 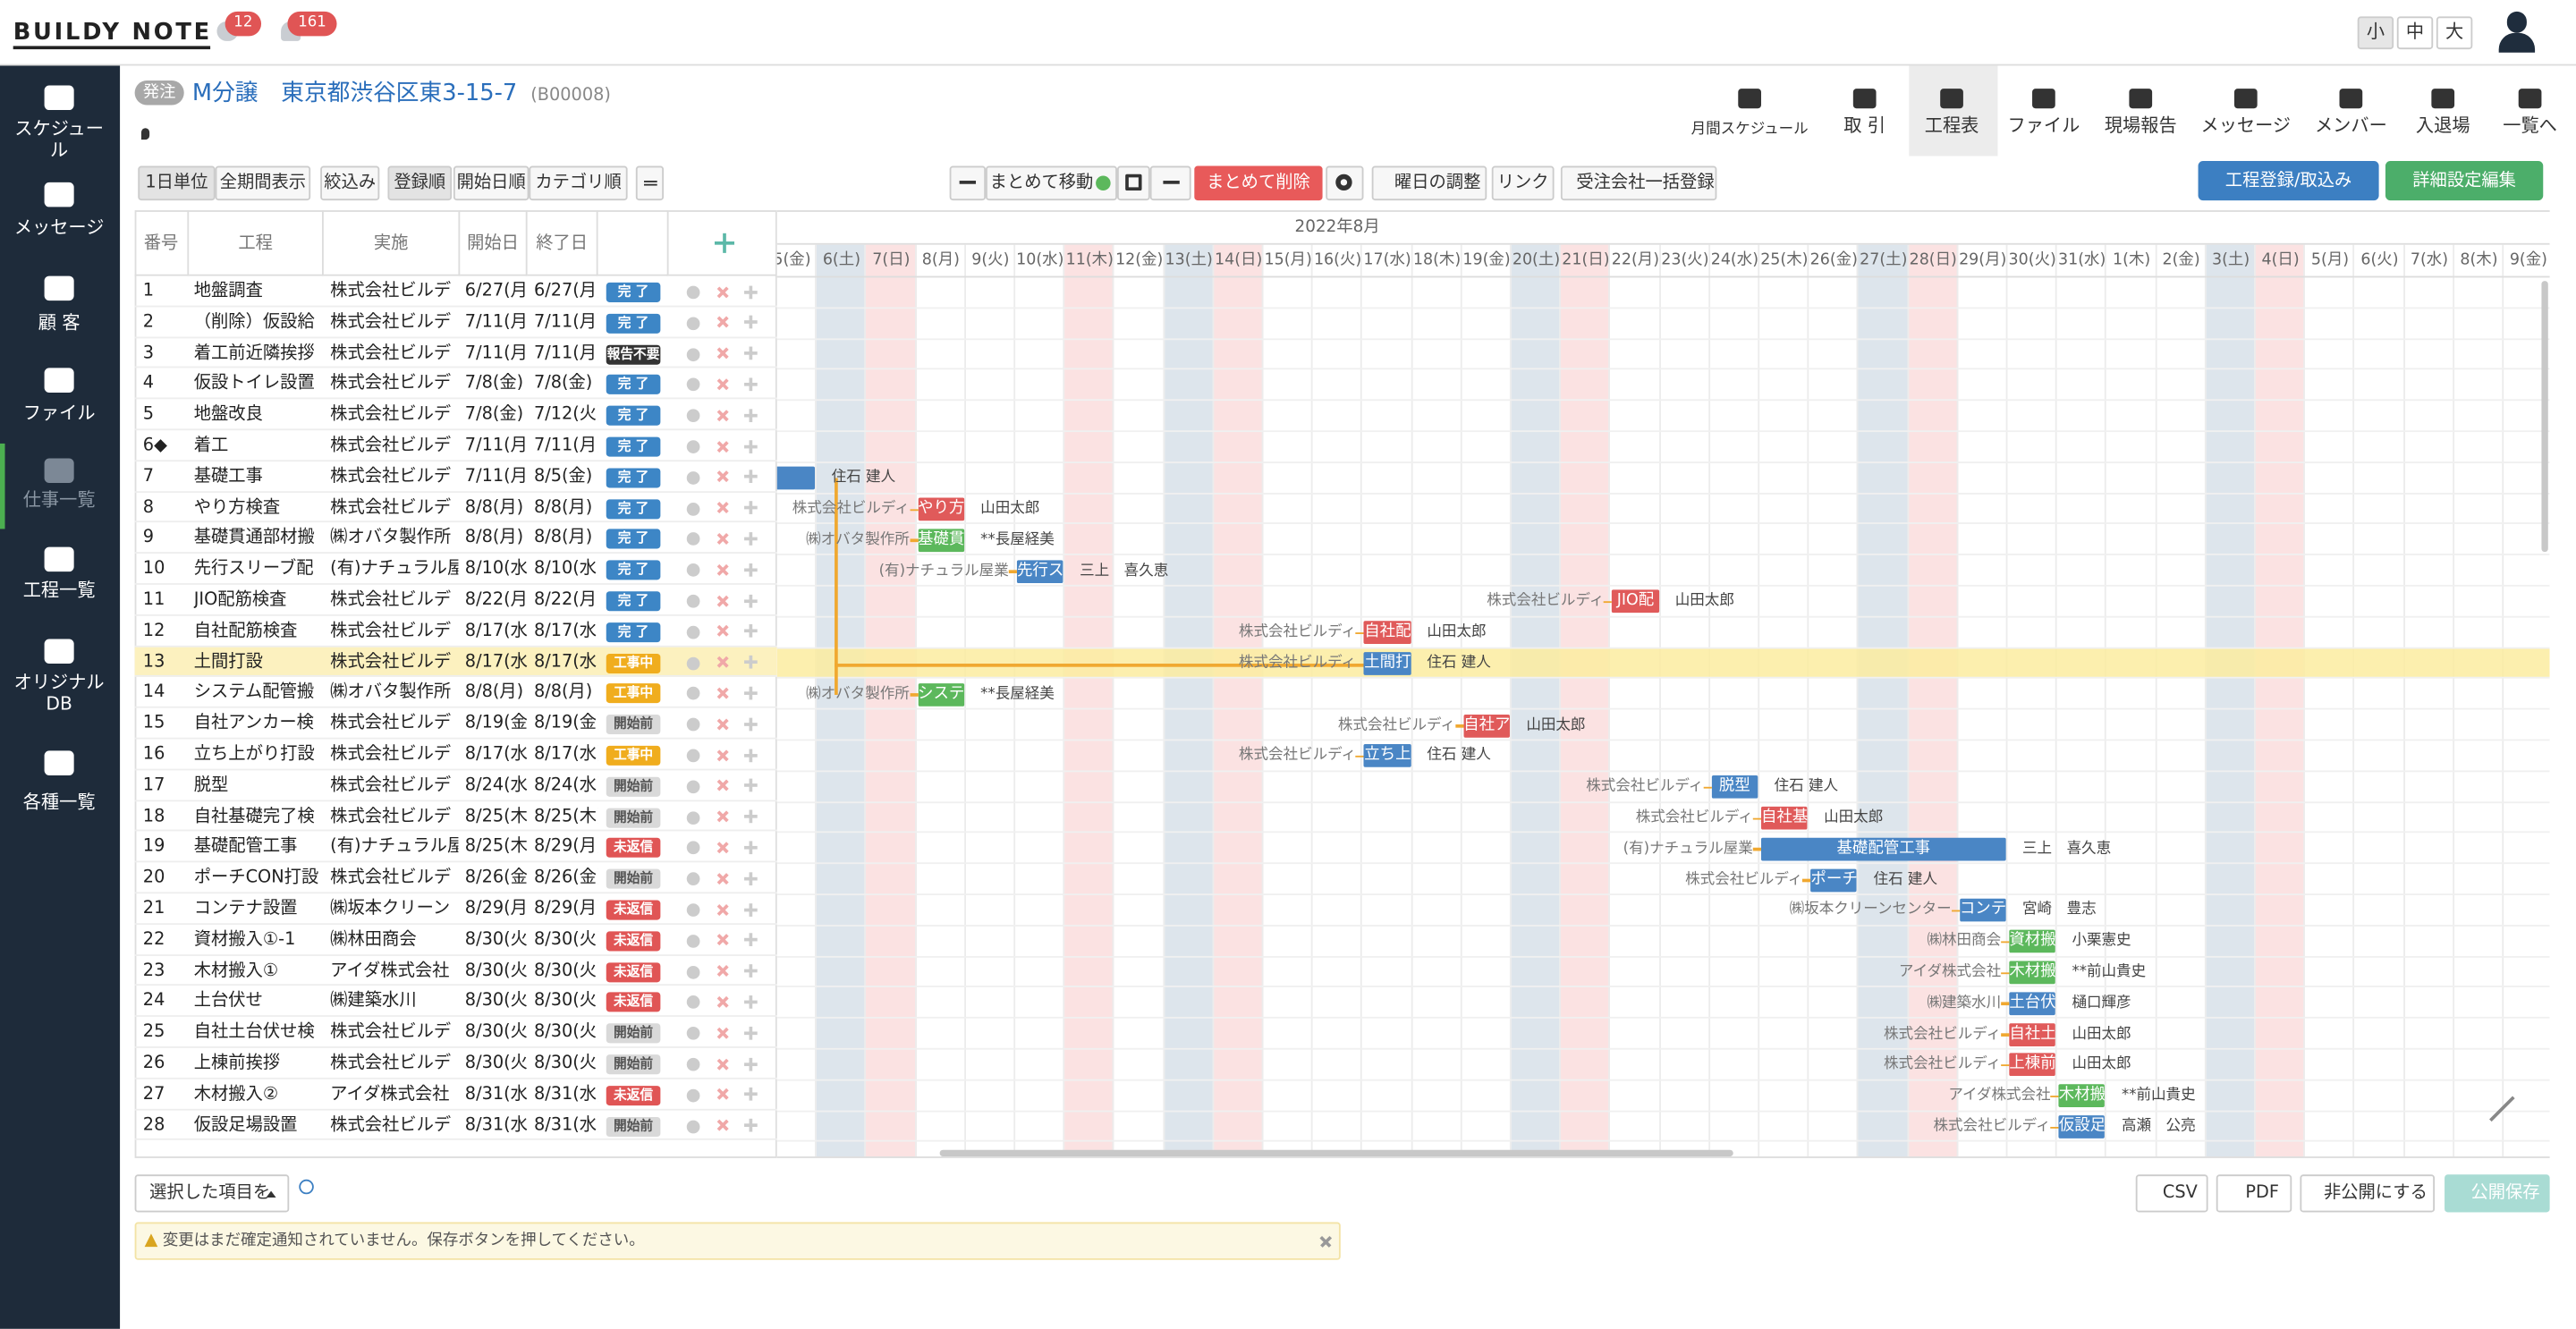 What do you see at coordinates (565, 321) in the screenshot?
I see `cell: 7/11(月)` at bounding box center [565, 321].